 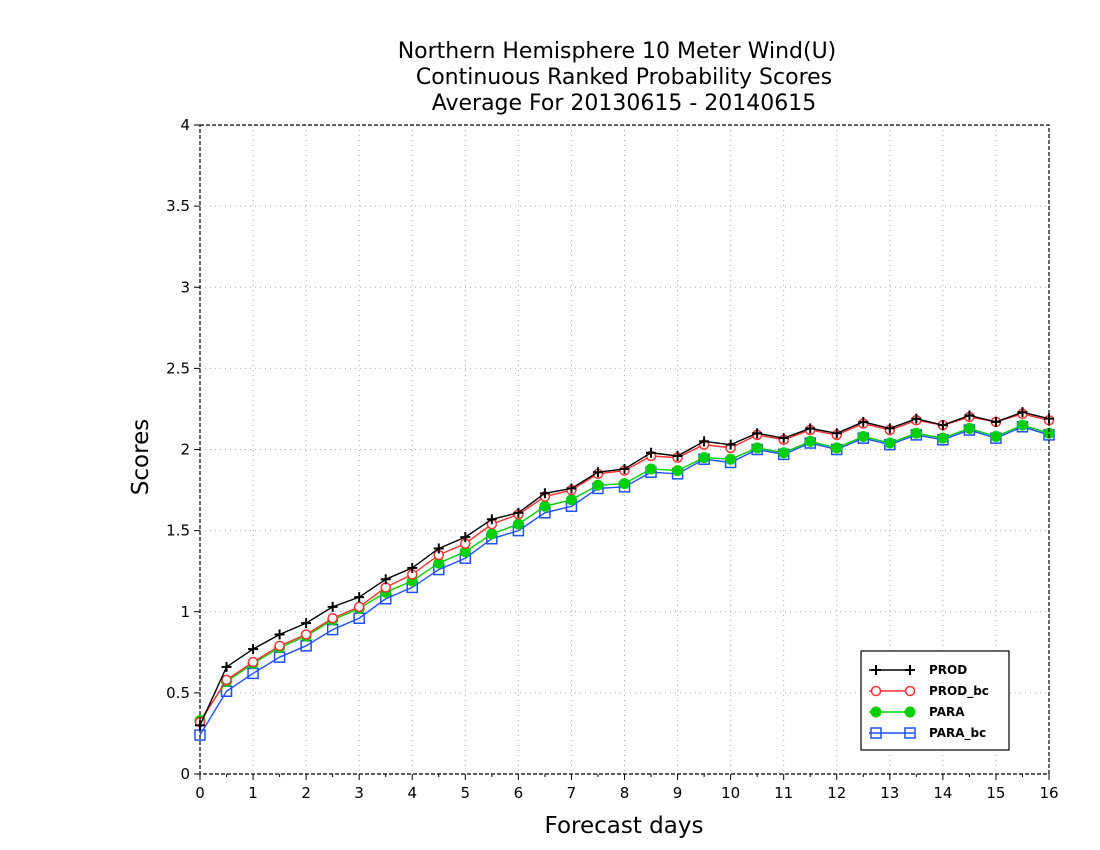 What do you see at coordinates (783, 793) in the screenshot?
I see `x-tick-label: 11` at bounding box center [783, 793].